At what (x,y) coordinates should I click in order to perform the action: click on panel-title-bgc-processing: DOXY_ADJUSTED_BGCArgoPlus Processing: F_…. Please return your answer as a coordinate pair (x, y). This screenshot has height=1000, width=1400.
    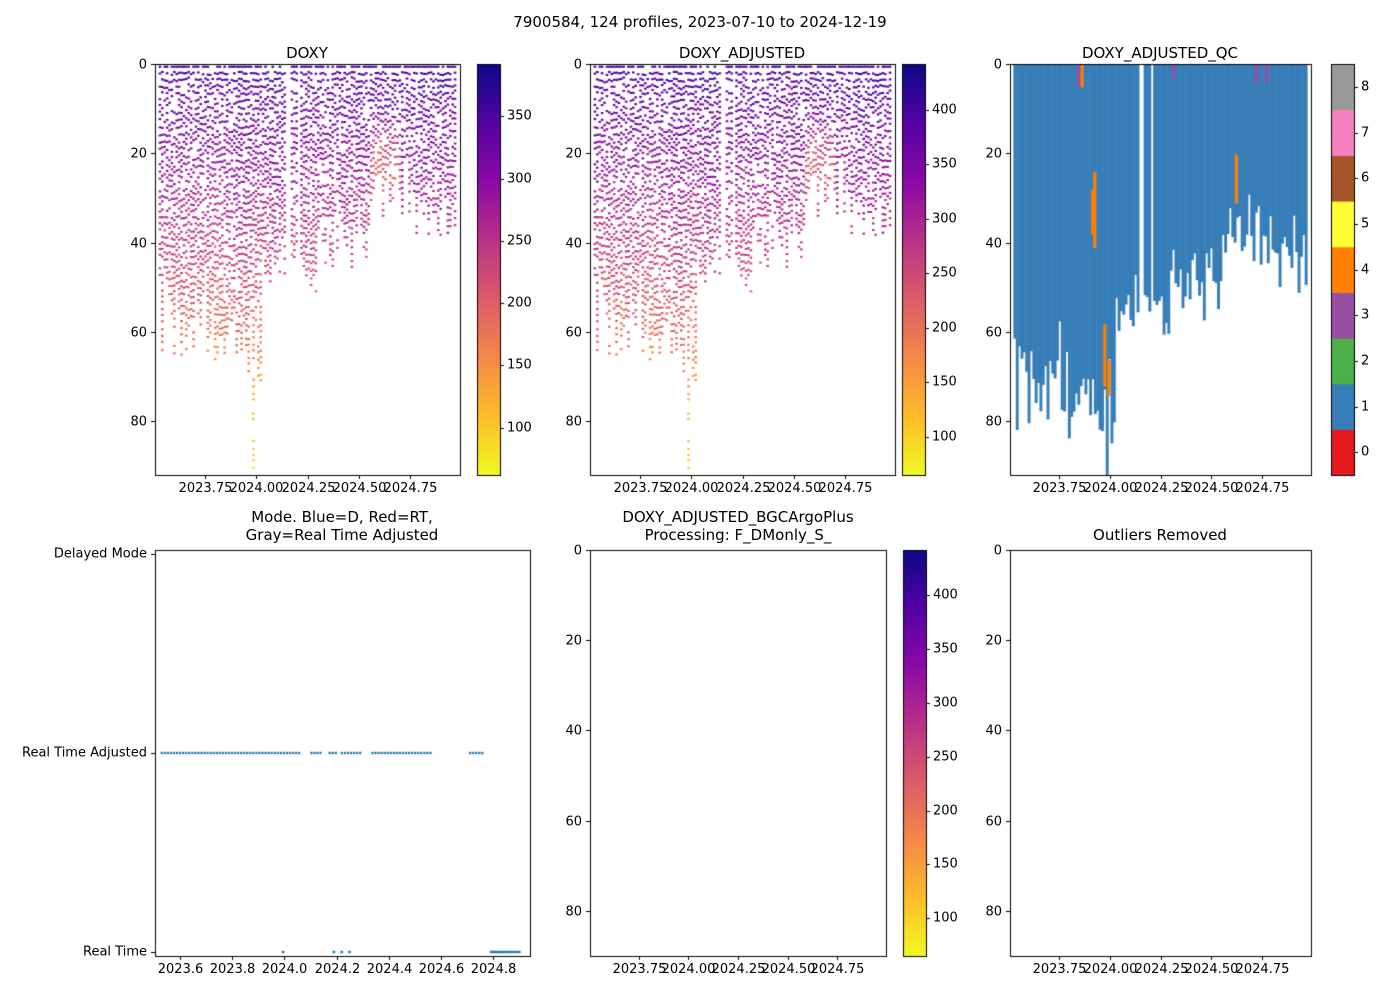
    Looking at the image, I should click on (737, 526).